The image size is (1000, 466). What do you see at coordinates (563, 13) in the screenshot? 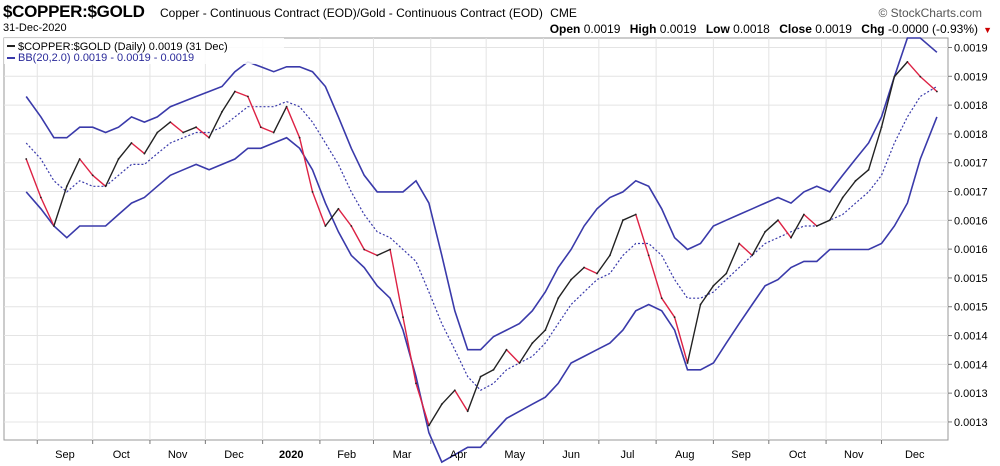
I see `exchange-text: CME` at bounding box center [563, 13].